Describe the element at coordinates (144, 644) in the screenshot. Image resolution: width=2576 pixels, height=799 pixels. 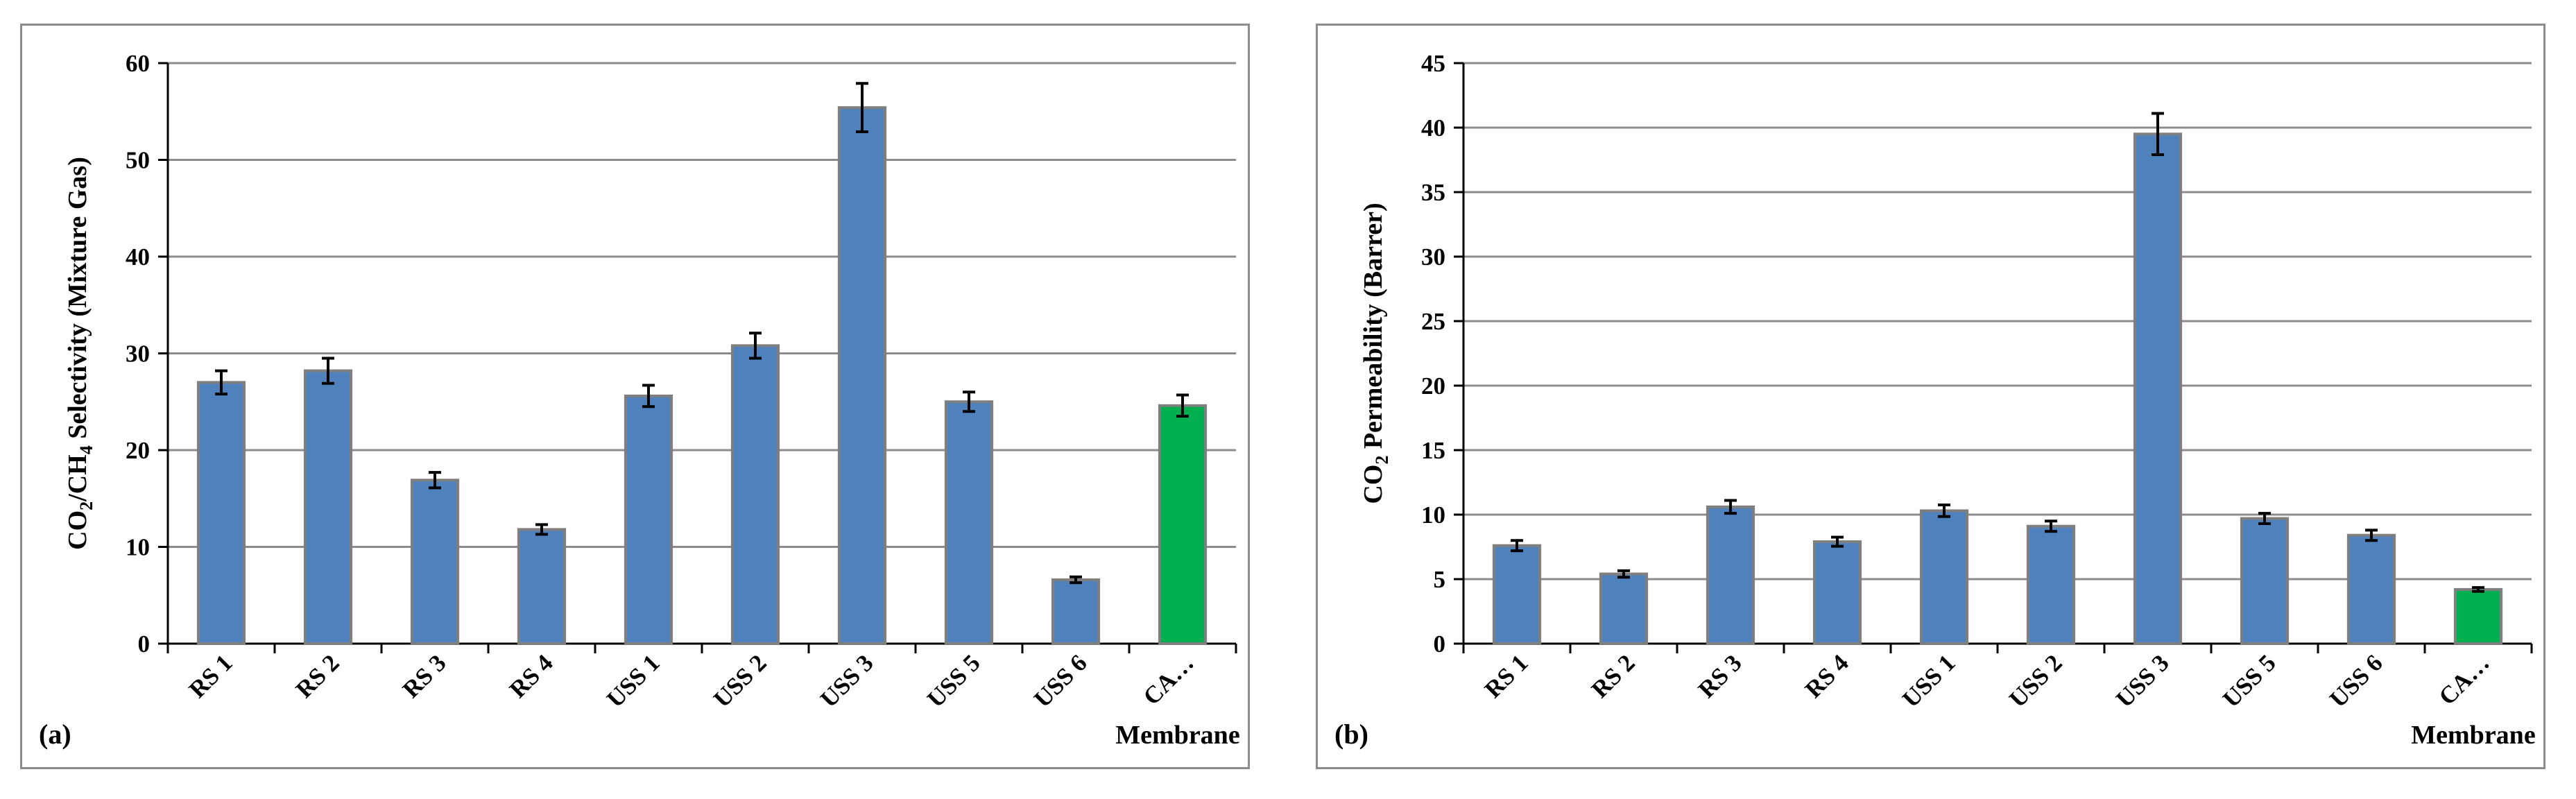
I see `chart-a-ytick-label: 0` at that location.